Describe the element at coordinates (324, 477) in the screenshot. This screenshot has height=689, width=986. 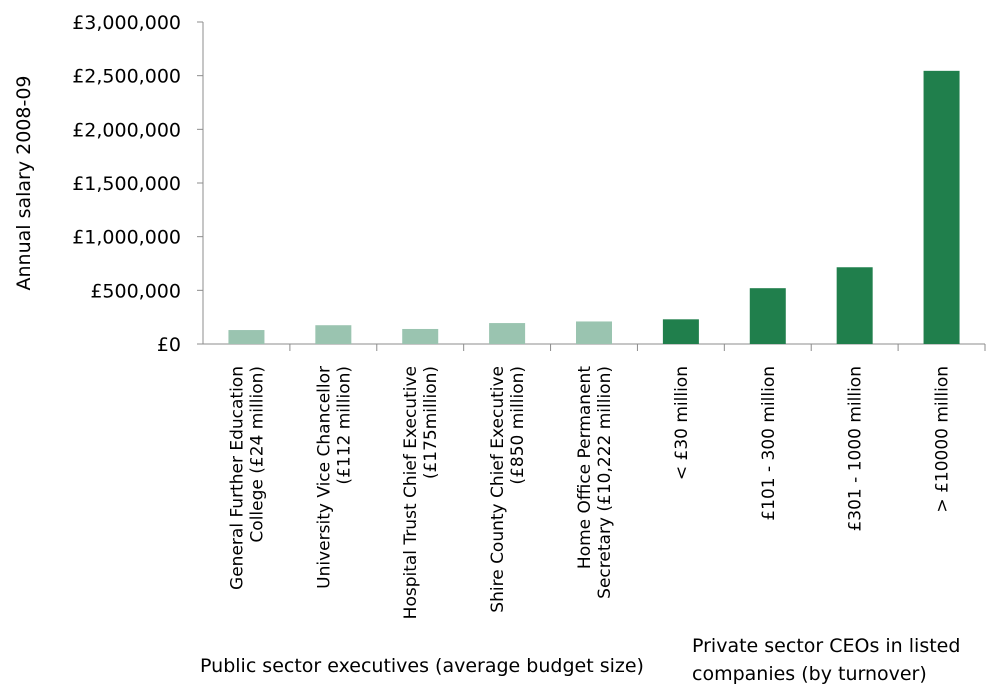
I see `x-category-label-line: University Vice Chancellor` at that location.